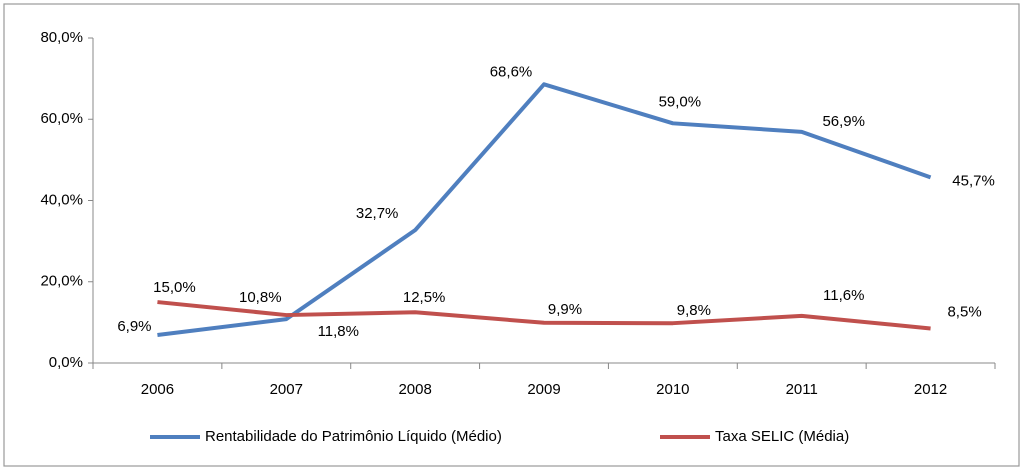 Image resolution: width=1025 pixels, height=469 pixels. Describe the element at coordinates (61, 281) in the screenshot. I see `y-tick-label: 20,0%` at that location.